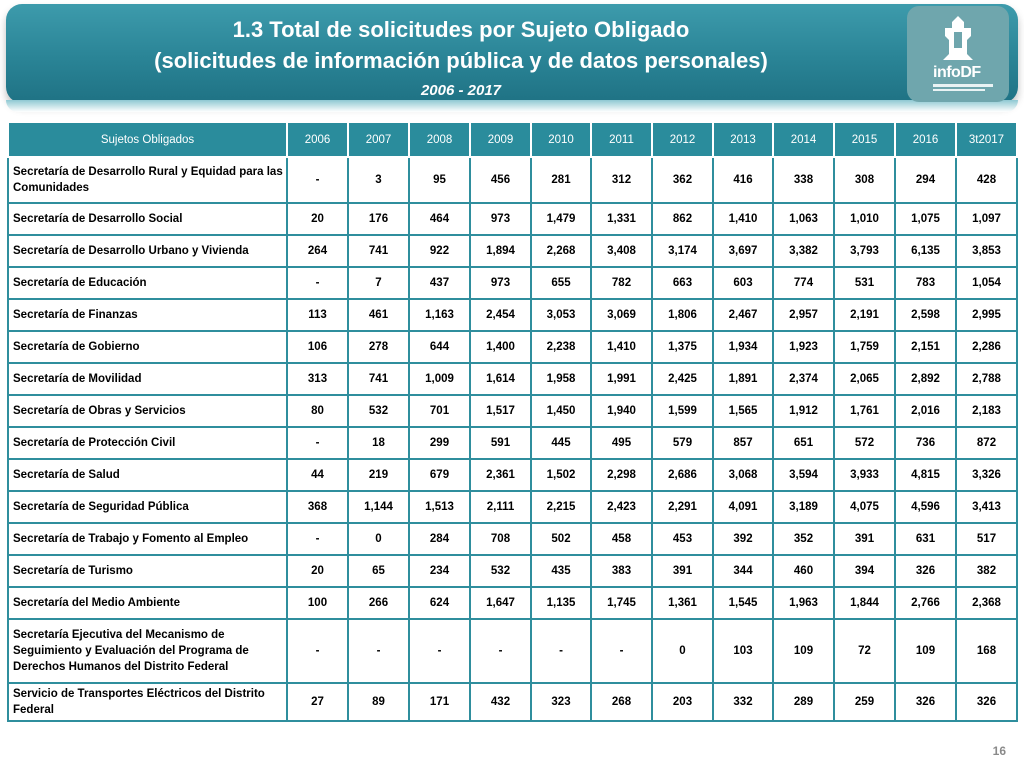 The image size is (1024, 768). What do you see at coordinates (803, 283) in the screenshot?
I see `table-cell-value: 774` at bounding box center [803, 283].